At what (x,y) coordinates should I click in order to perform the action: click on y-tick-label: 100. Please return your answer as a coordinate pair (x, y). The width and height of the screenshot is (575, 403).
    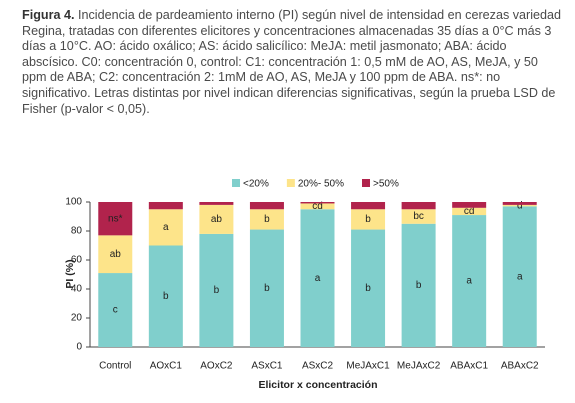
    Looking at the image, I should click on (73, 202).